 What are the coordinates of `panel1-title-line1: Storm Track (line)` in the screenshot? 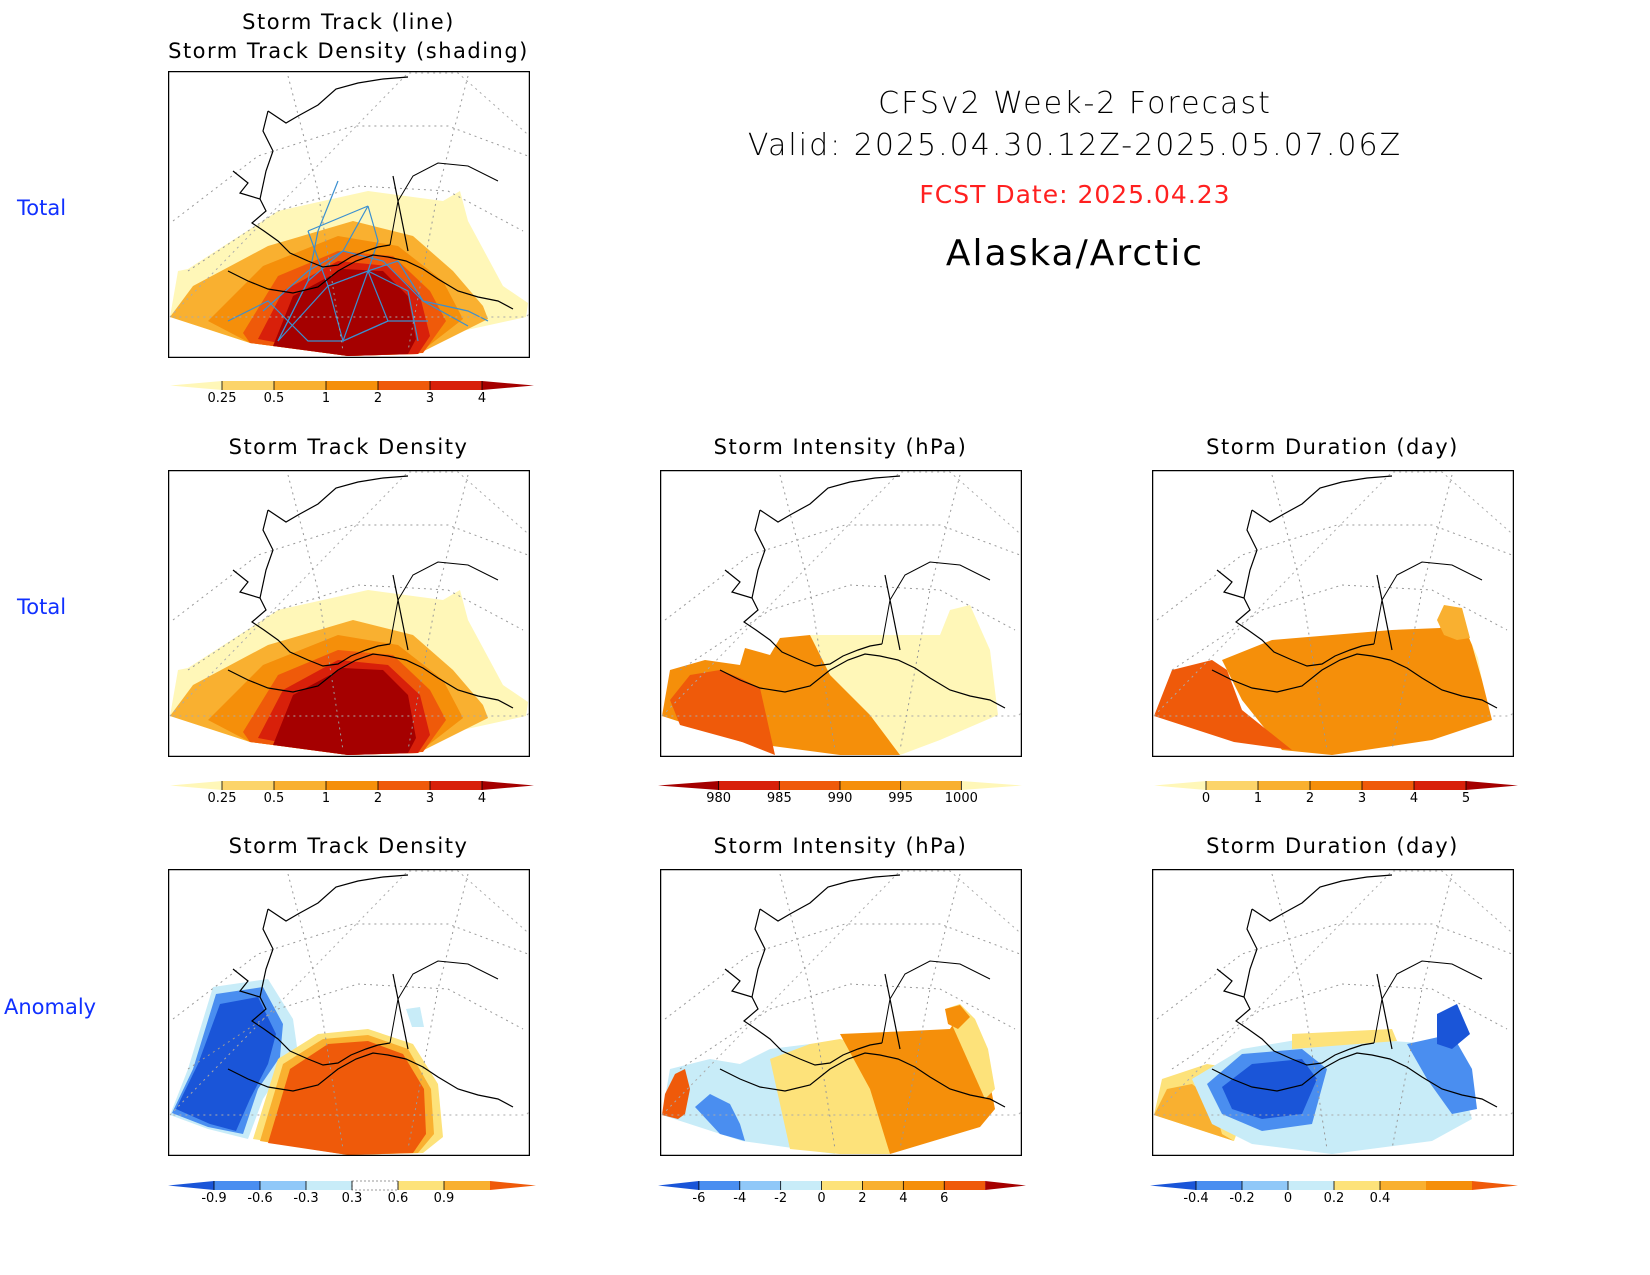 It's located at (348, 22).